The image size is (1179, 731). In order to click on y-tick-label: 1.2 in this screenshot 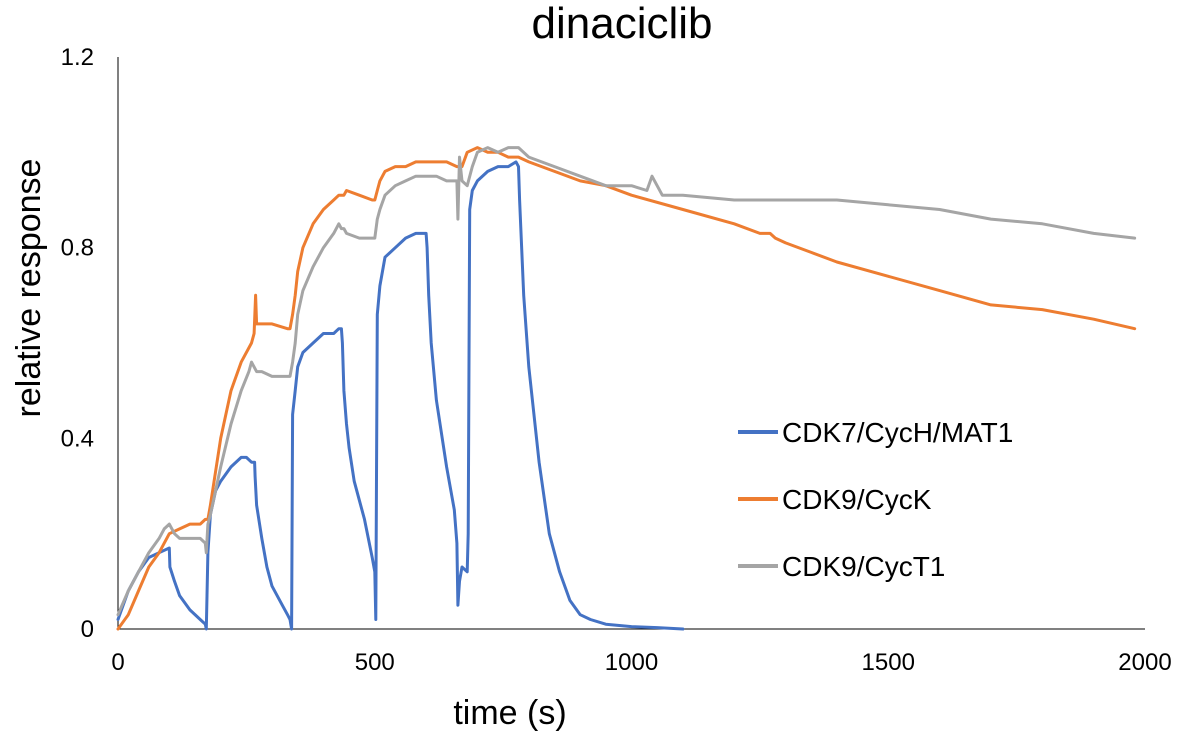, I will do `click(77, 57)`.